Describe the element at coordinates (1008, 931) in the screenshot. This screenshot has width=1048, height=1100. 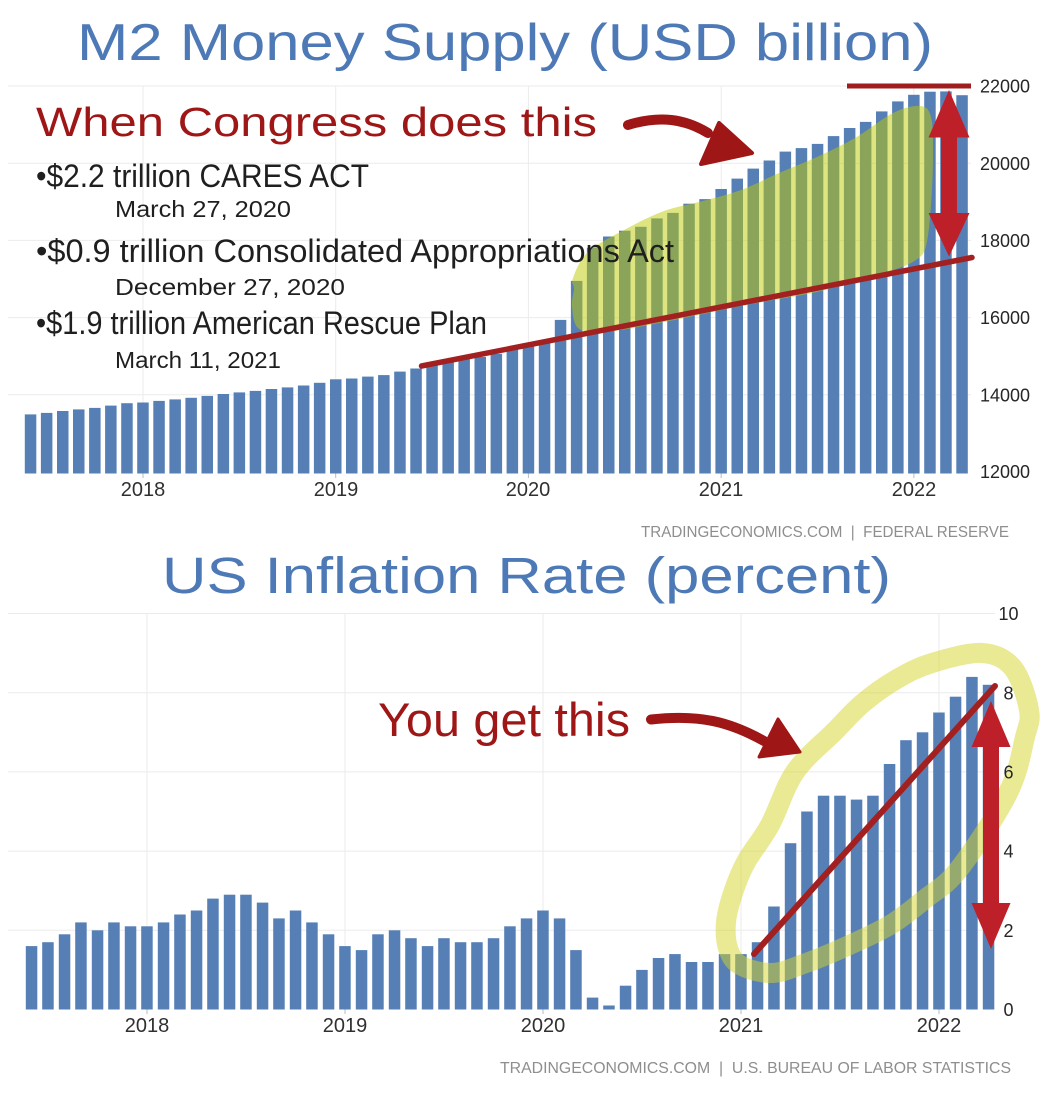
I see `svg-text: 2` at that location.